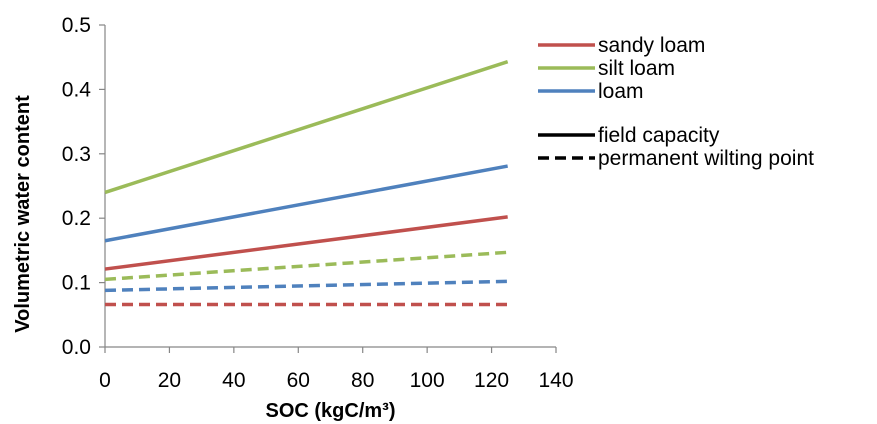  I want to click on legend-style-label-1: permanent wilting point, so click(706, 158).